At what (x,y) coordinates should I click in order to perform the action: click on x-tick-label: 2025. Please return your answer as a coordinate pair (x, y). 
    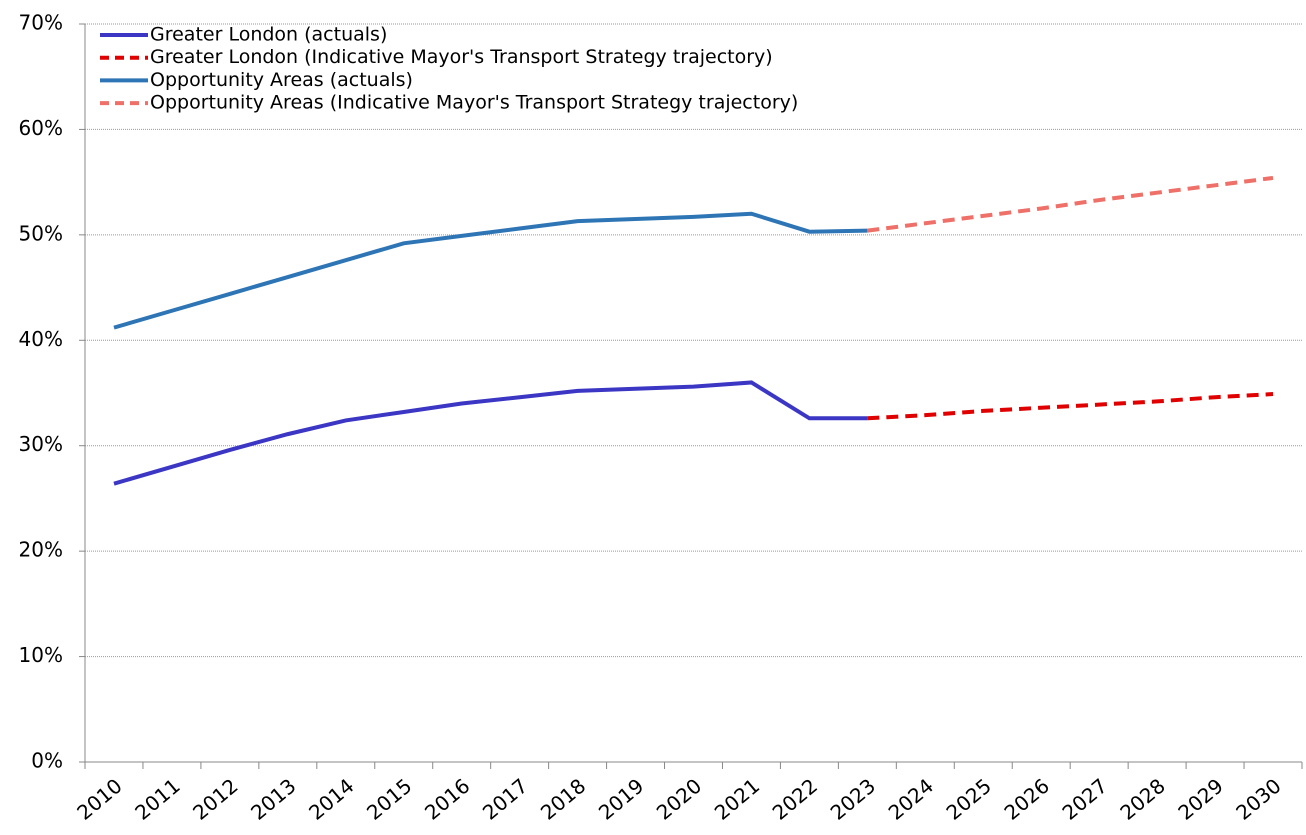
    Looking at the image, I should click on (969, 799).